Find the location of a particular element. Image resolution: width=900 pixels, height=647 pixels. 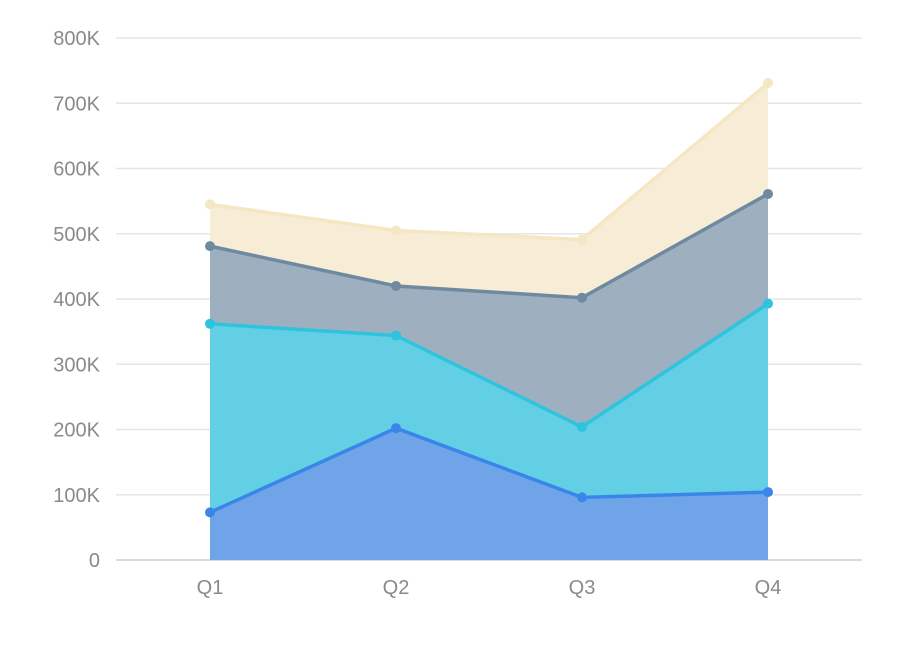

y-tick-label: 0 is located at coordinates (94, 561).